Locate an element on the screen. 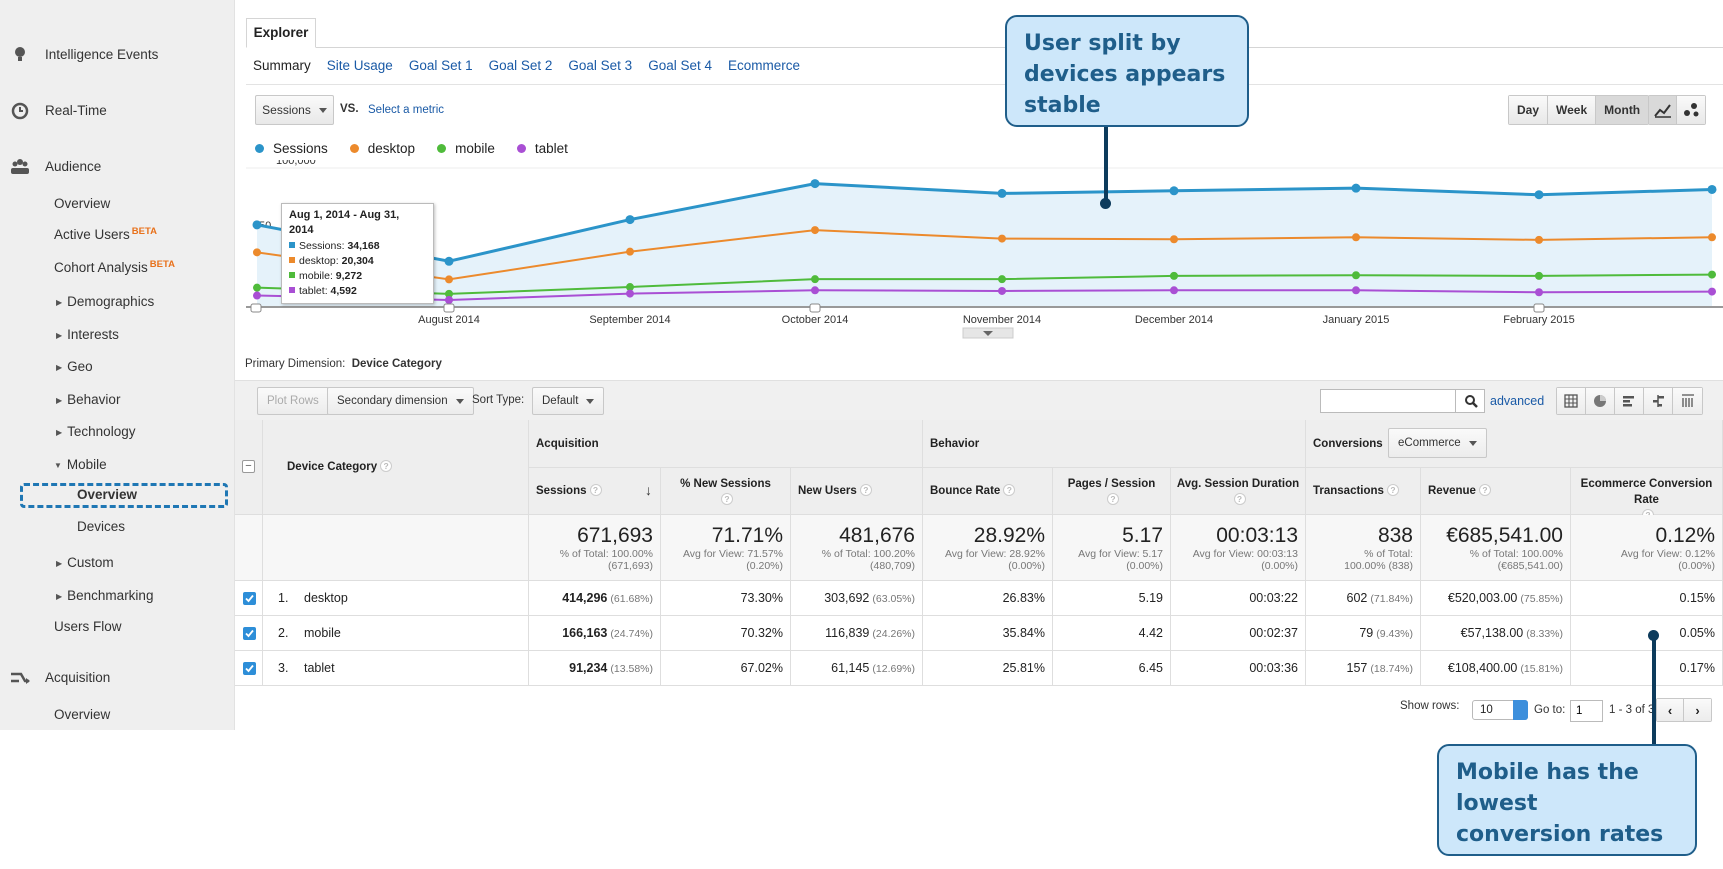 Image resolution: width=1723 pixels, height=869 pixels. column-header-sessions: Sessions? ↓ is located at coordinates (595, 491).